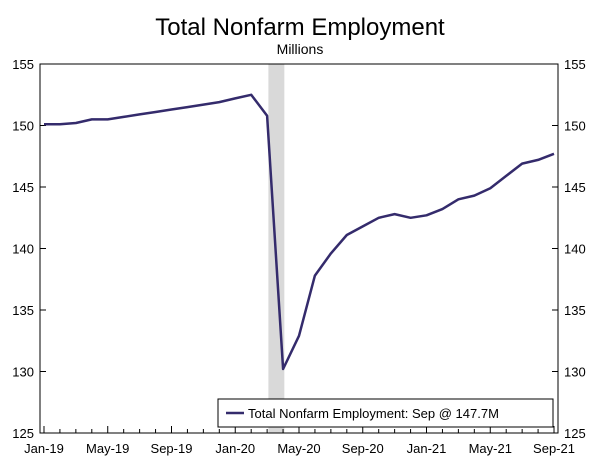 This screenshot has height=460, width=600. I want to click on legend-label: Total Nonfarm Employment: Sep @ 147.7M, so click(373, 413).